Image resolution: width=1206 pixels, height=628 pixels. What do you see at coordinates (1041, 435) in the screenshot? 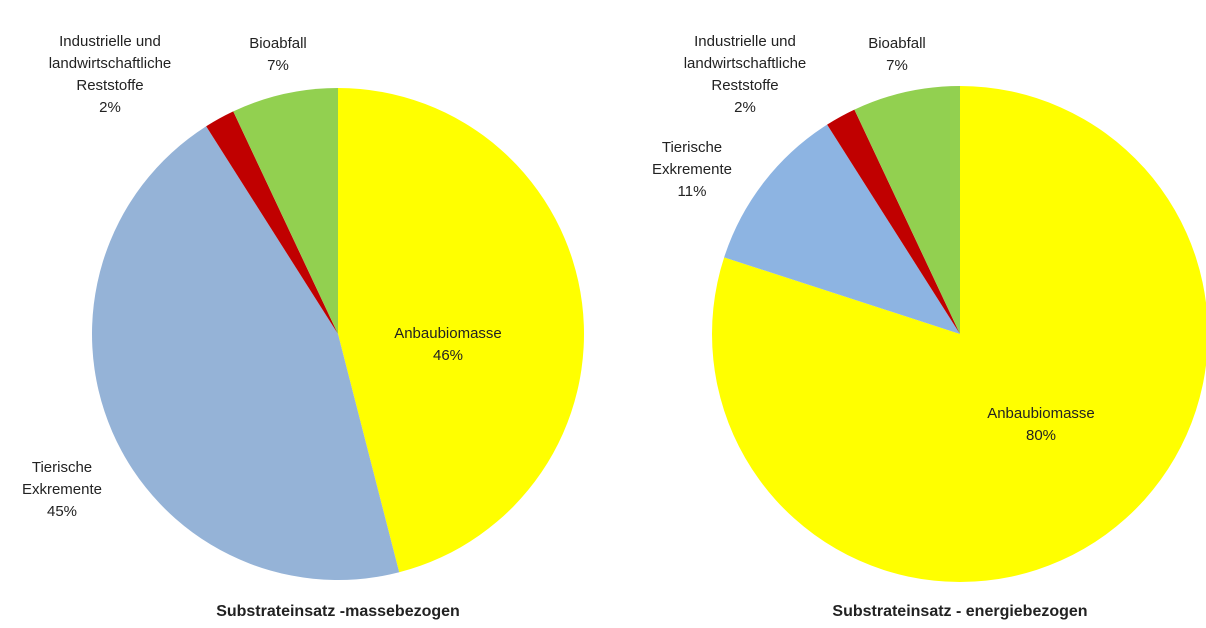
I see `slice-value-label: 80%` at bounding box center [1041, 435].